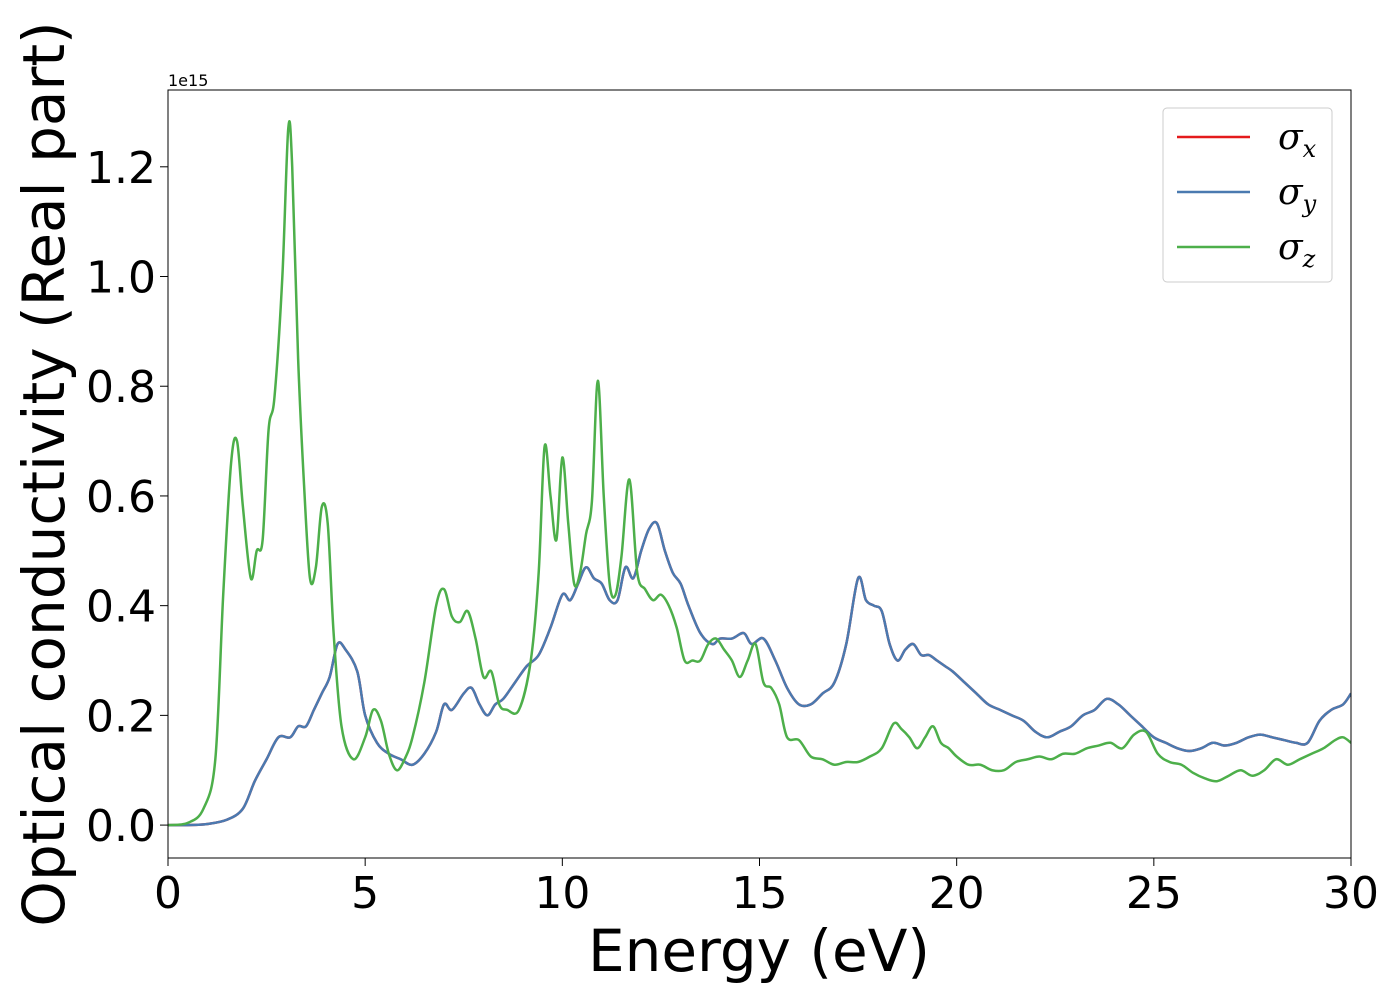  Describe the element at coordinates (121, 607) in the screenshot. I see `y-tick-label: 0.4` at that location.